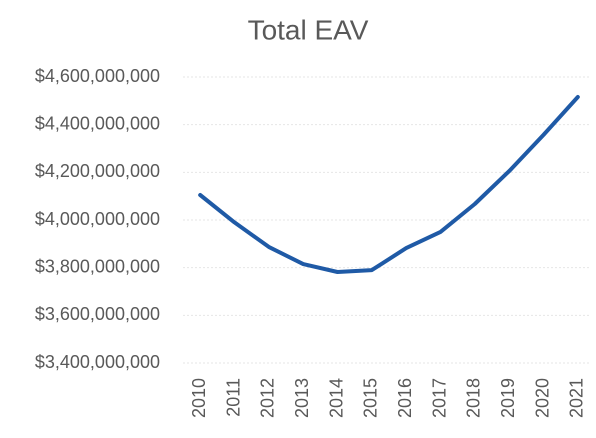  Describe the element at coordinates (97, 76) in the screenshot. I see `y-tick-label: $4,600,000,000` at that location.